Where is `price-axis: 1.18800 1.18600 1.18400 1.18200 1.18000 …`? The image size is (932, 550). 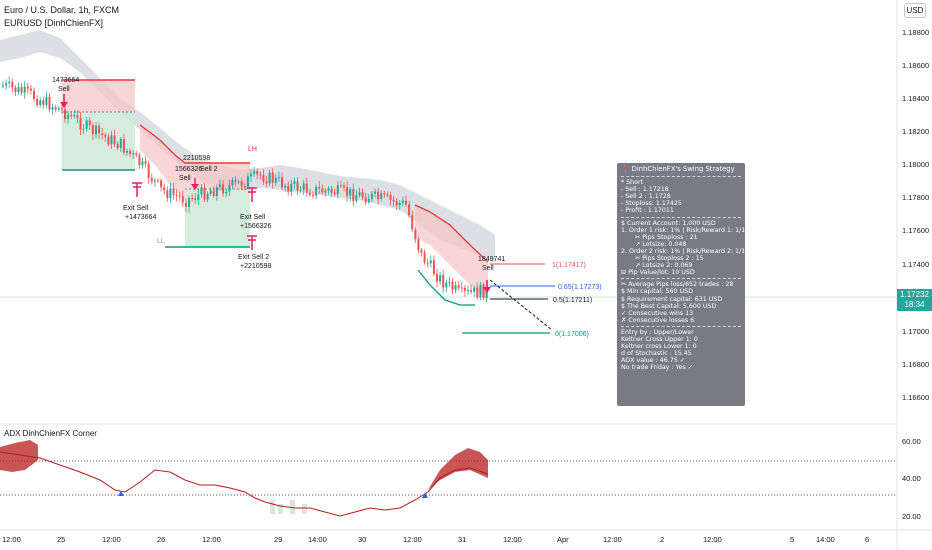
price-axis: 1.18800 1.18600 1.18400 1.18200 1.18000 … is located at coordinates (915, 215).